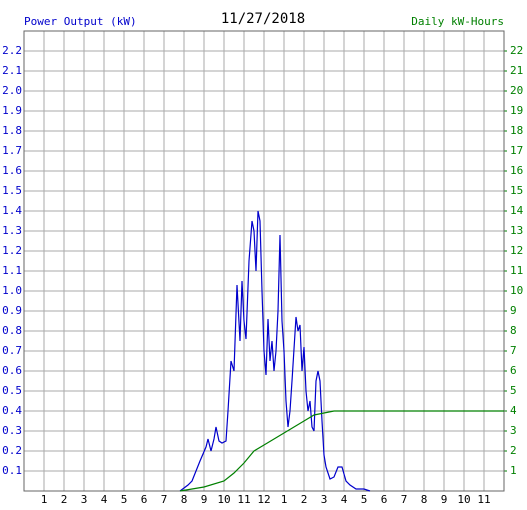  Describe the element at coordinates (513, 350) in the screenshot. I see `y2-tick-label: 7` at that location.